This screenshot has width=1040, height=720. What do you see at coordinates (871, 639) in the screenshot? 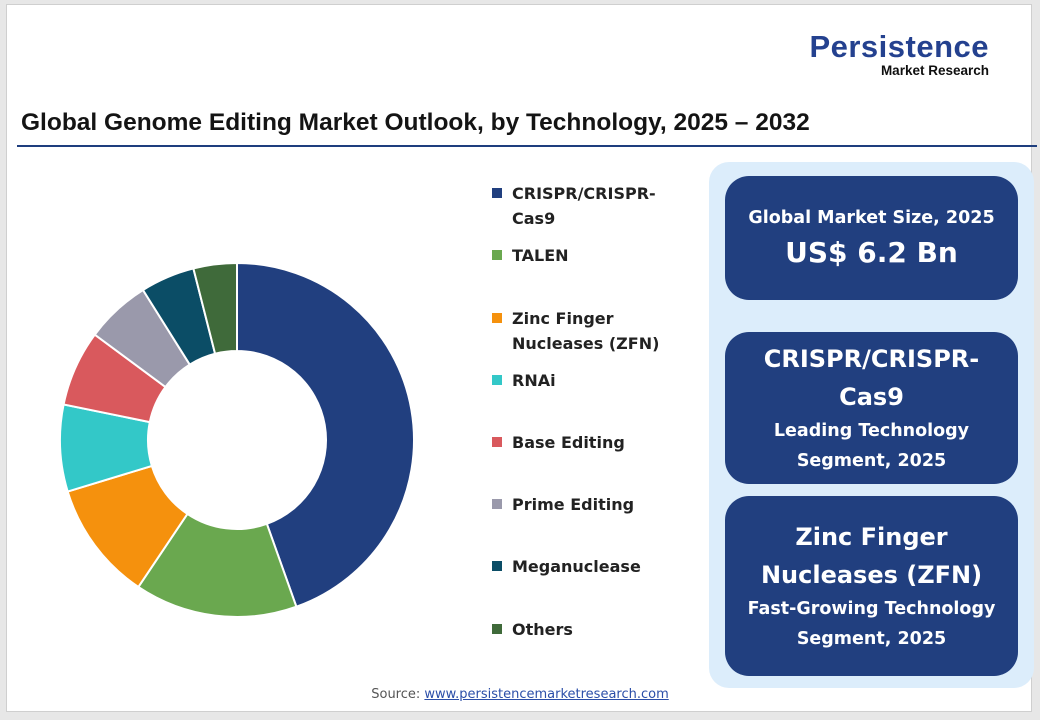
I see `fastest-segment-desc-2: Segment, 2025` at bounding box center [871, 639].